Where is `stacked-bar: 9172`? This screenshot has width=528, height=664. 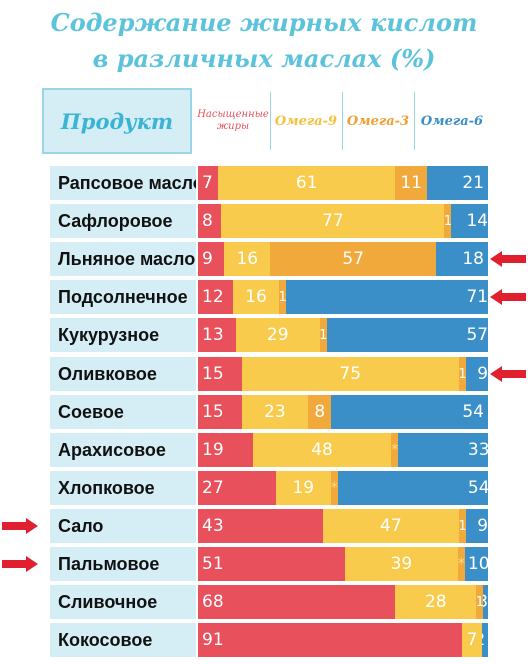
stacked-bar: 9172 is located at coordinates (343, 640).